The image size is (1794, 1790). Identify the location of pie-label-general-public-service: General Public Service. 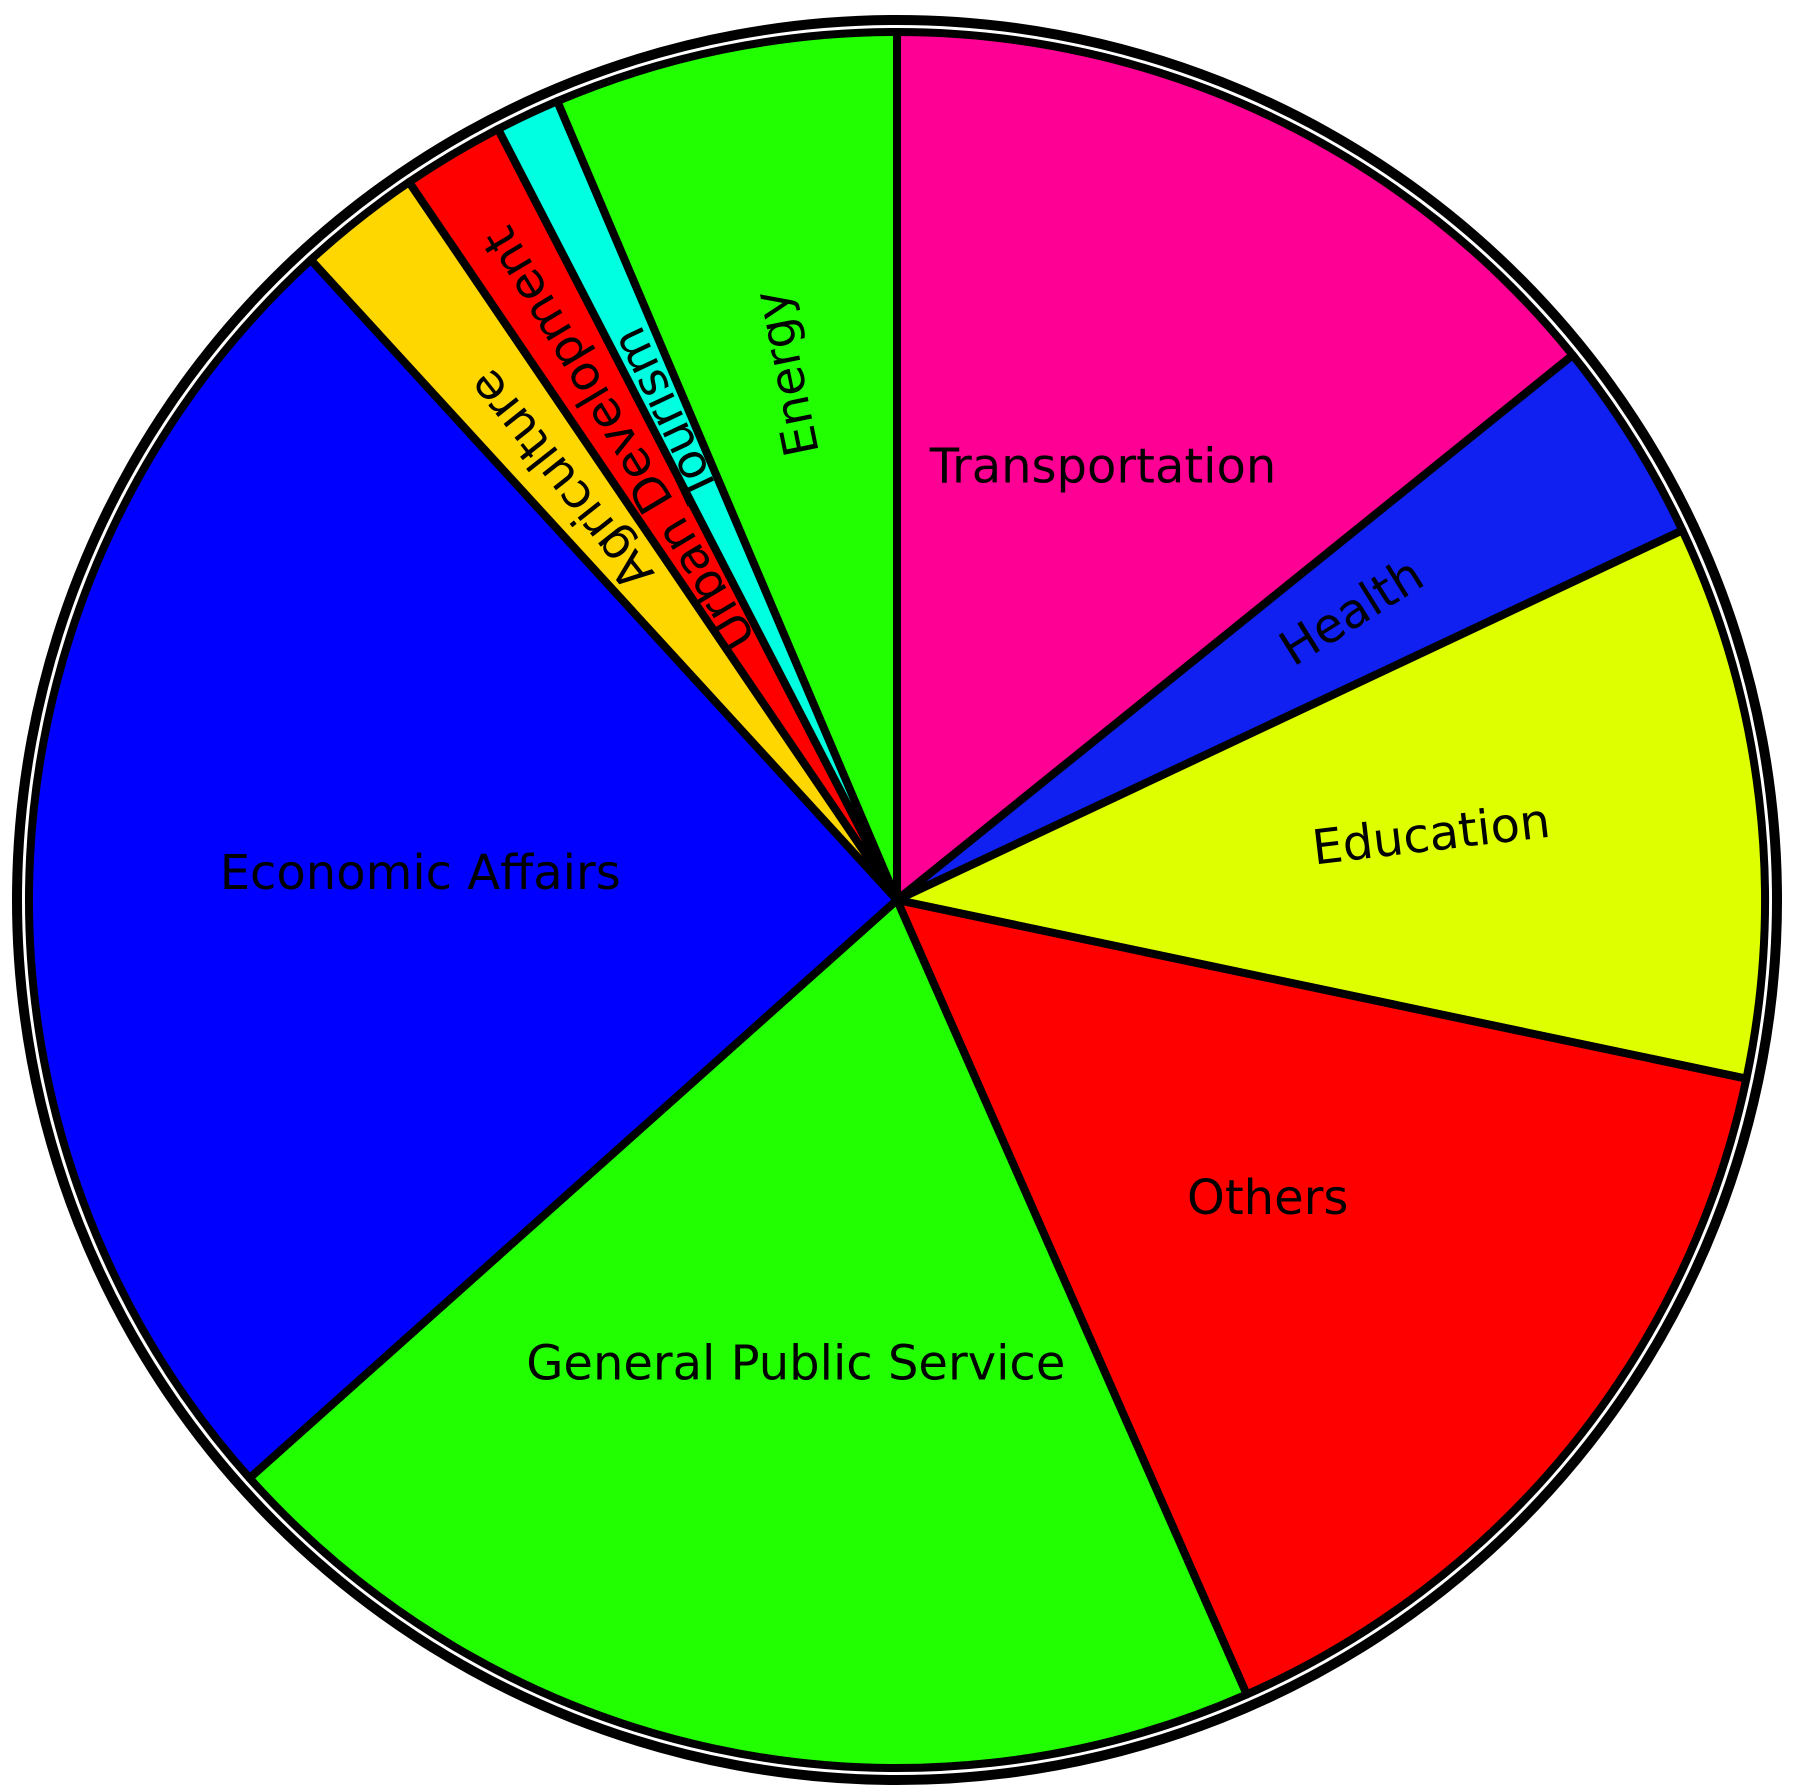
(795, 1364).